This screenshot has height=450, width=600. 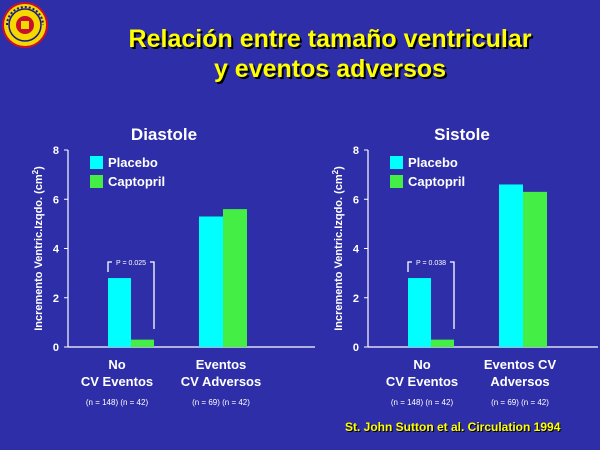 What do you see at coordinates (96, 162) in the screenshot?
I see `chart-1-legend-swatch-placebo` at bounding box center [96, 162].